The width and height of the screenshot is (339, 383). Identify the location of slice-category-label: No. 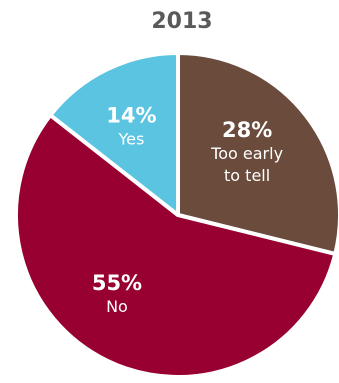
(117, 306).